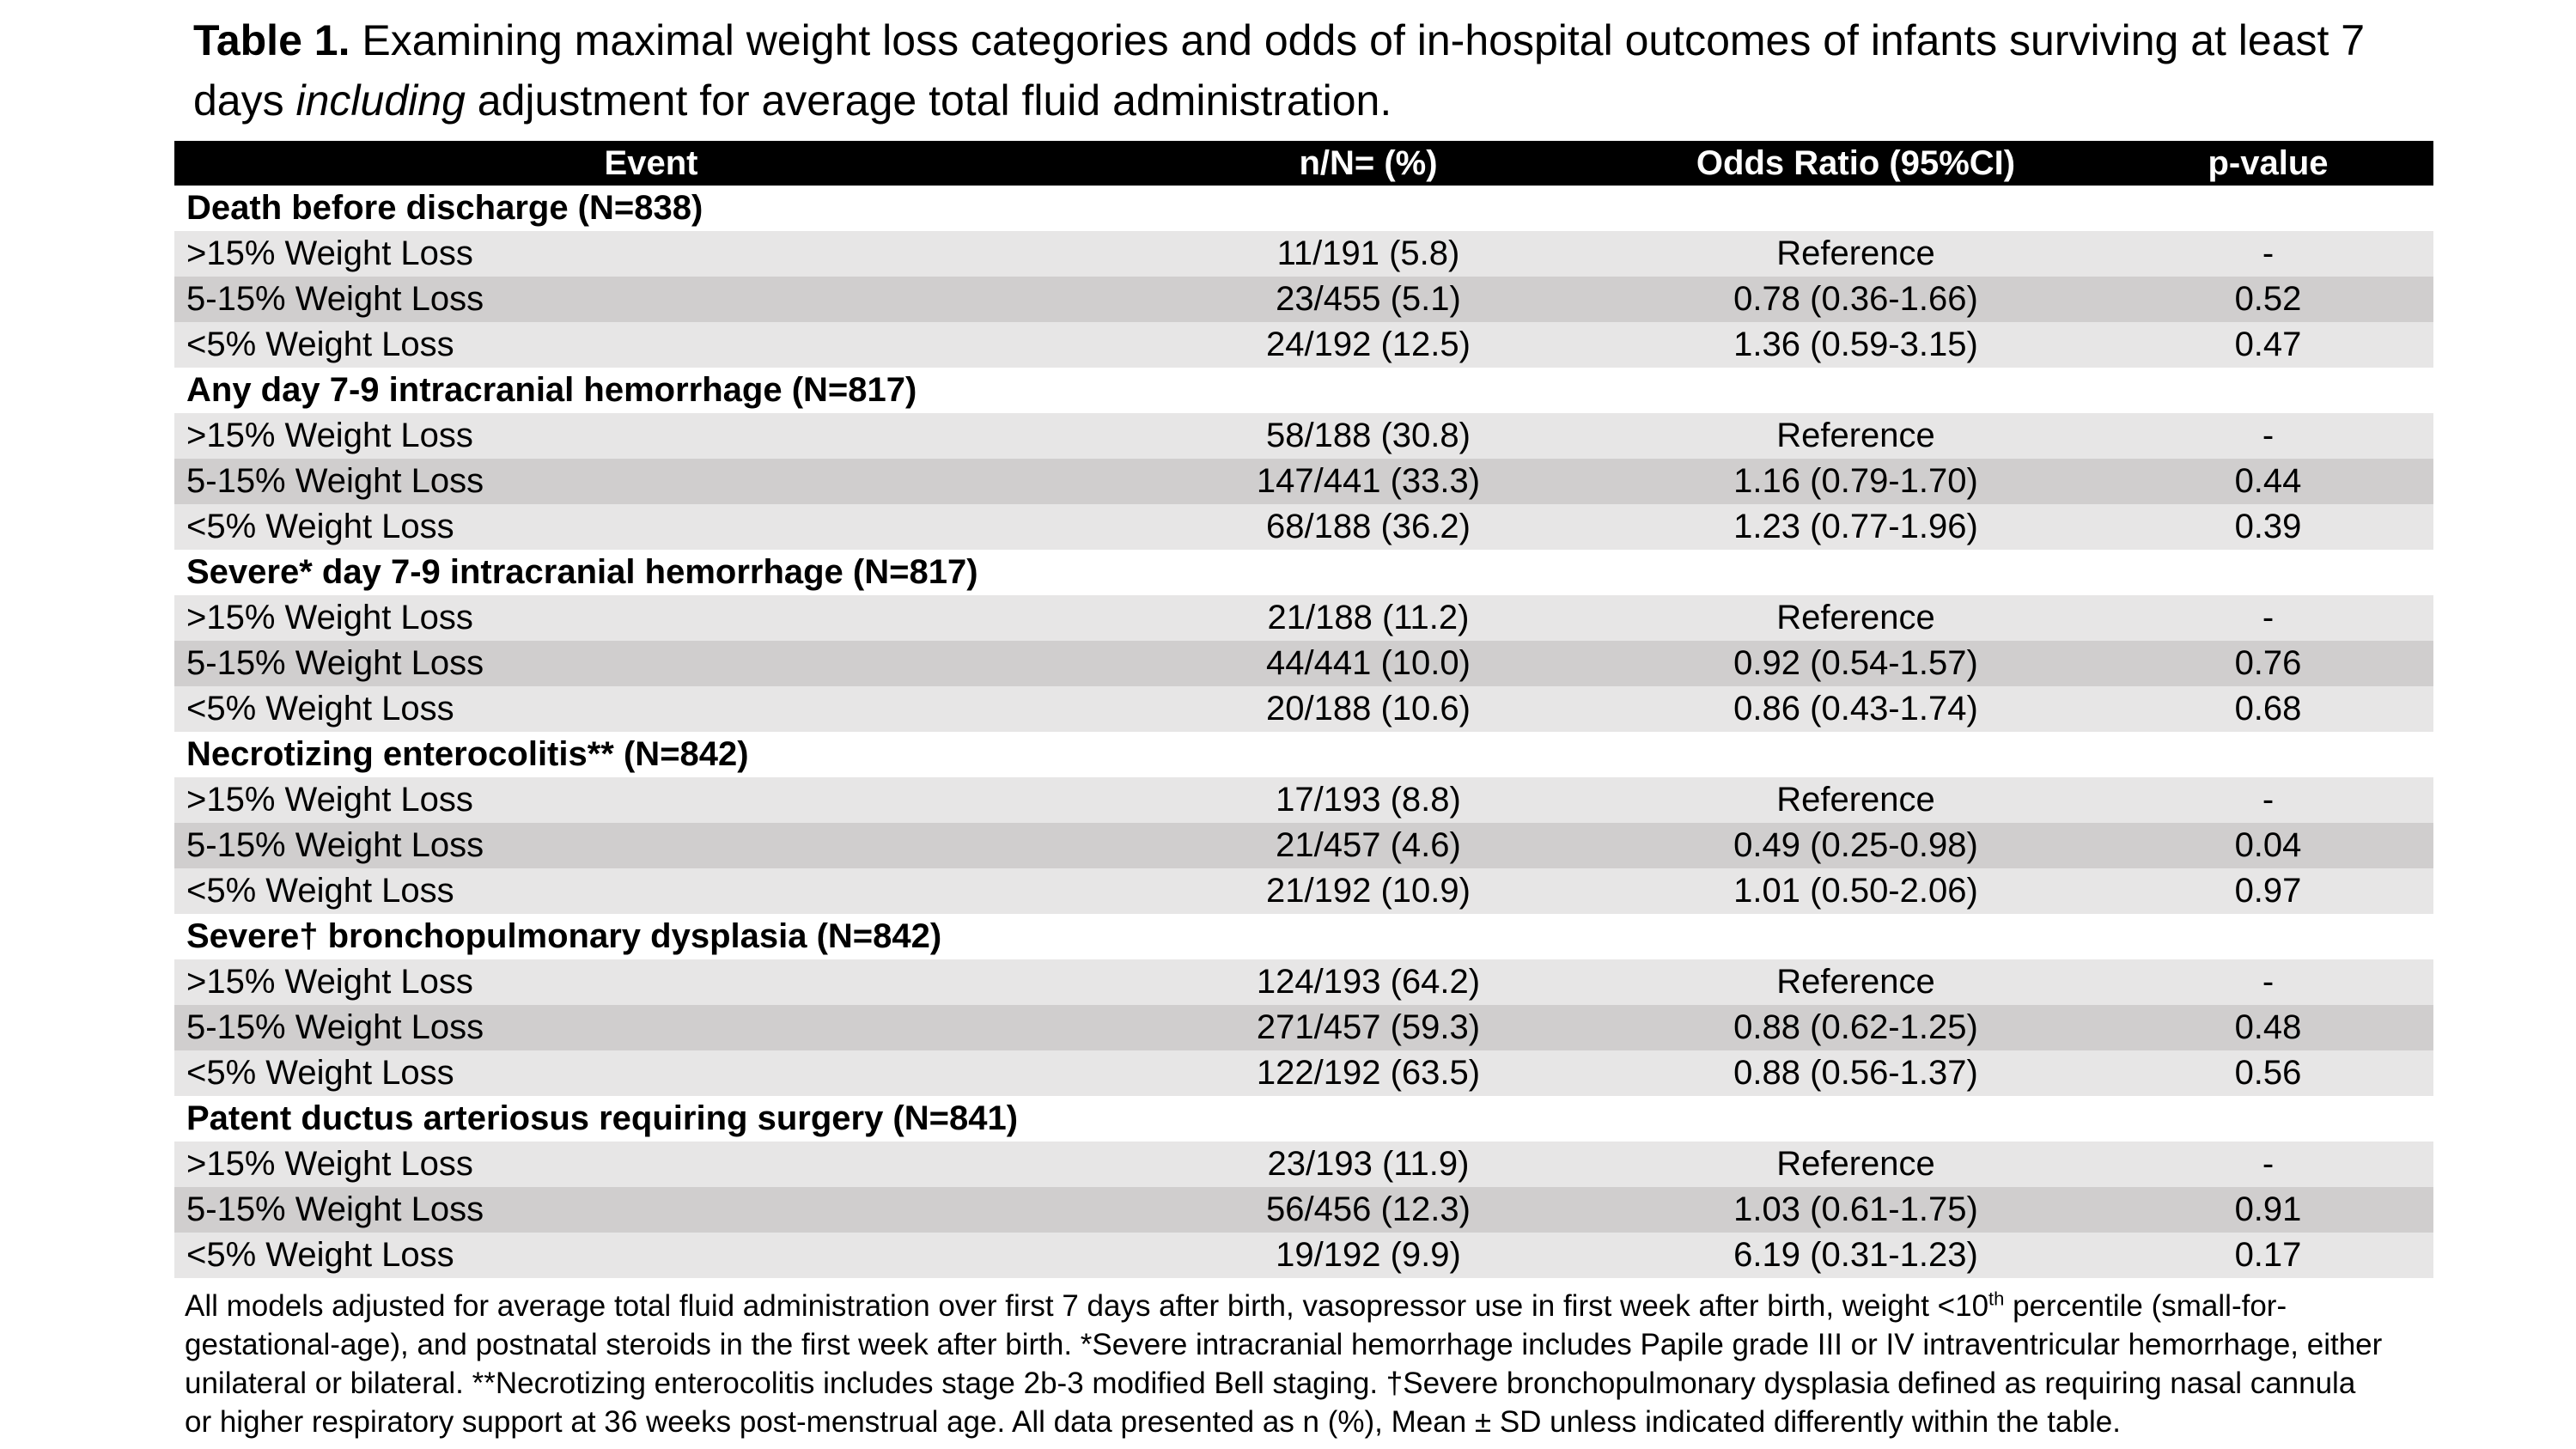 Image resolution: width=2576 pixels, height=1449 pixels. I want to click on cell-p-value: 0.68, so click(2268, 709).